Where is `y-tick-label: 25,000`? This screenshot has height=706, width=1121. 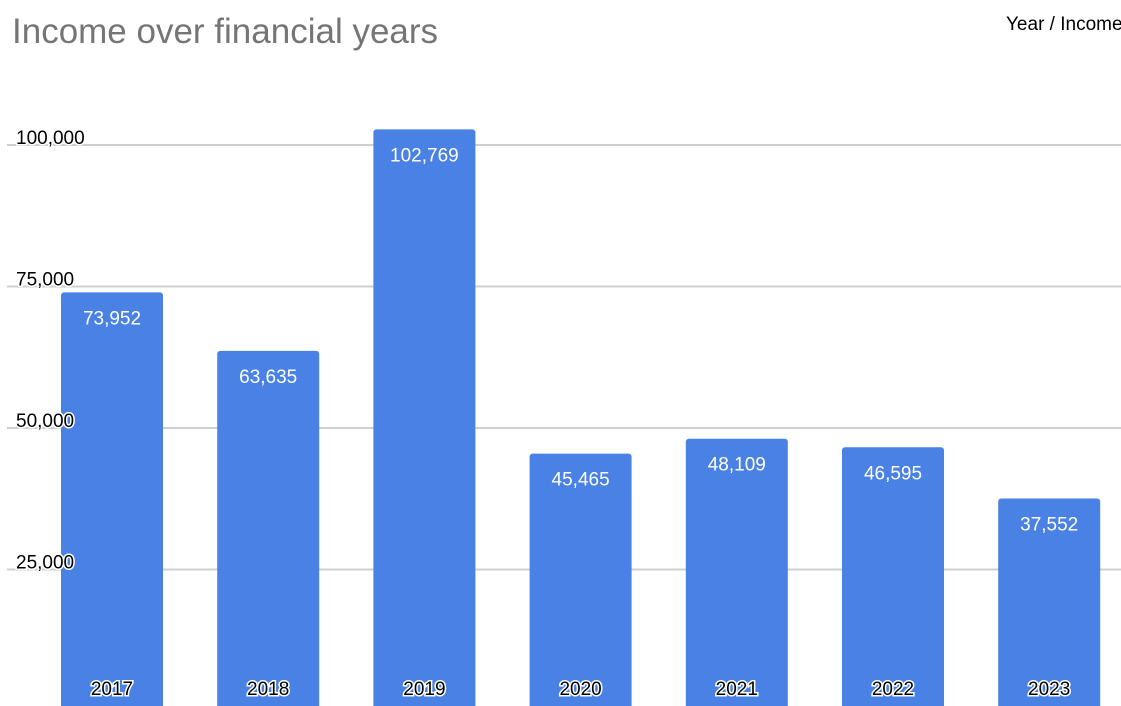 y-tick-label: 25,000 is located at coordinates (45, 563).